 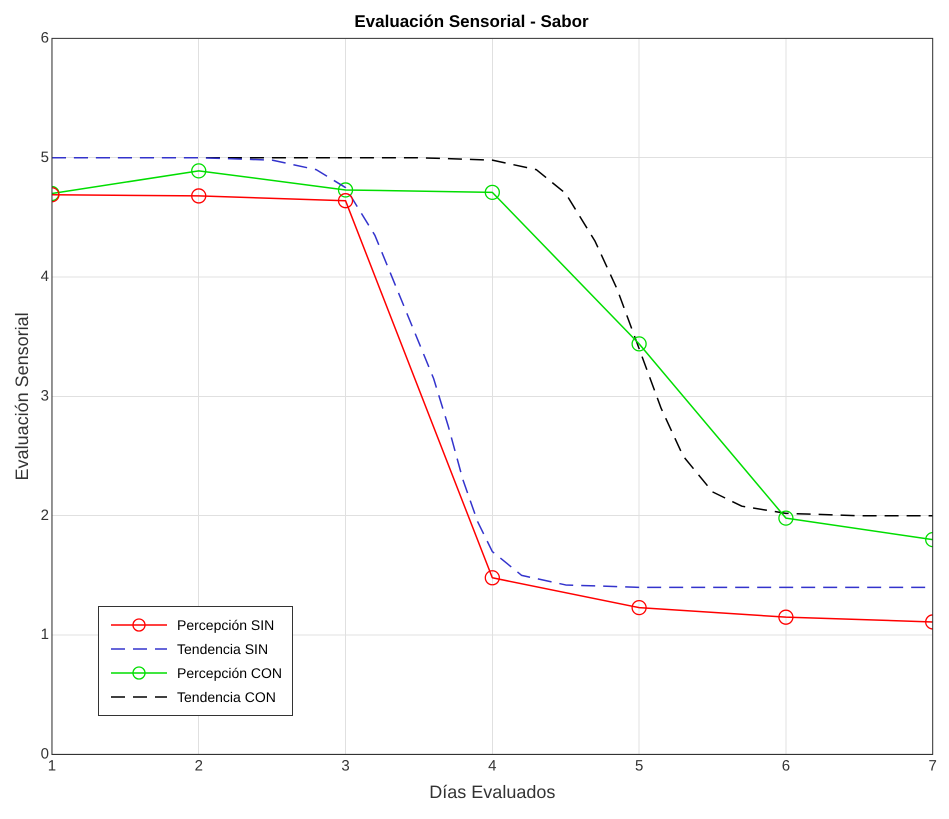 What do you see at coordinates (229, 673) in the screenshot?
I see `legend-label: Percepción CON` at bounding box center [229, 673].